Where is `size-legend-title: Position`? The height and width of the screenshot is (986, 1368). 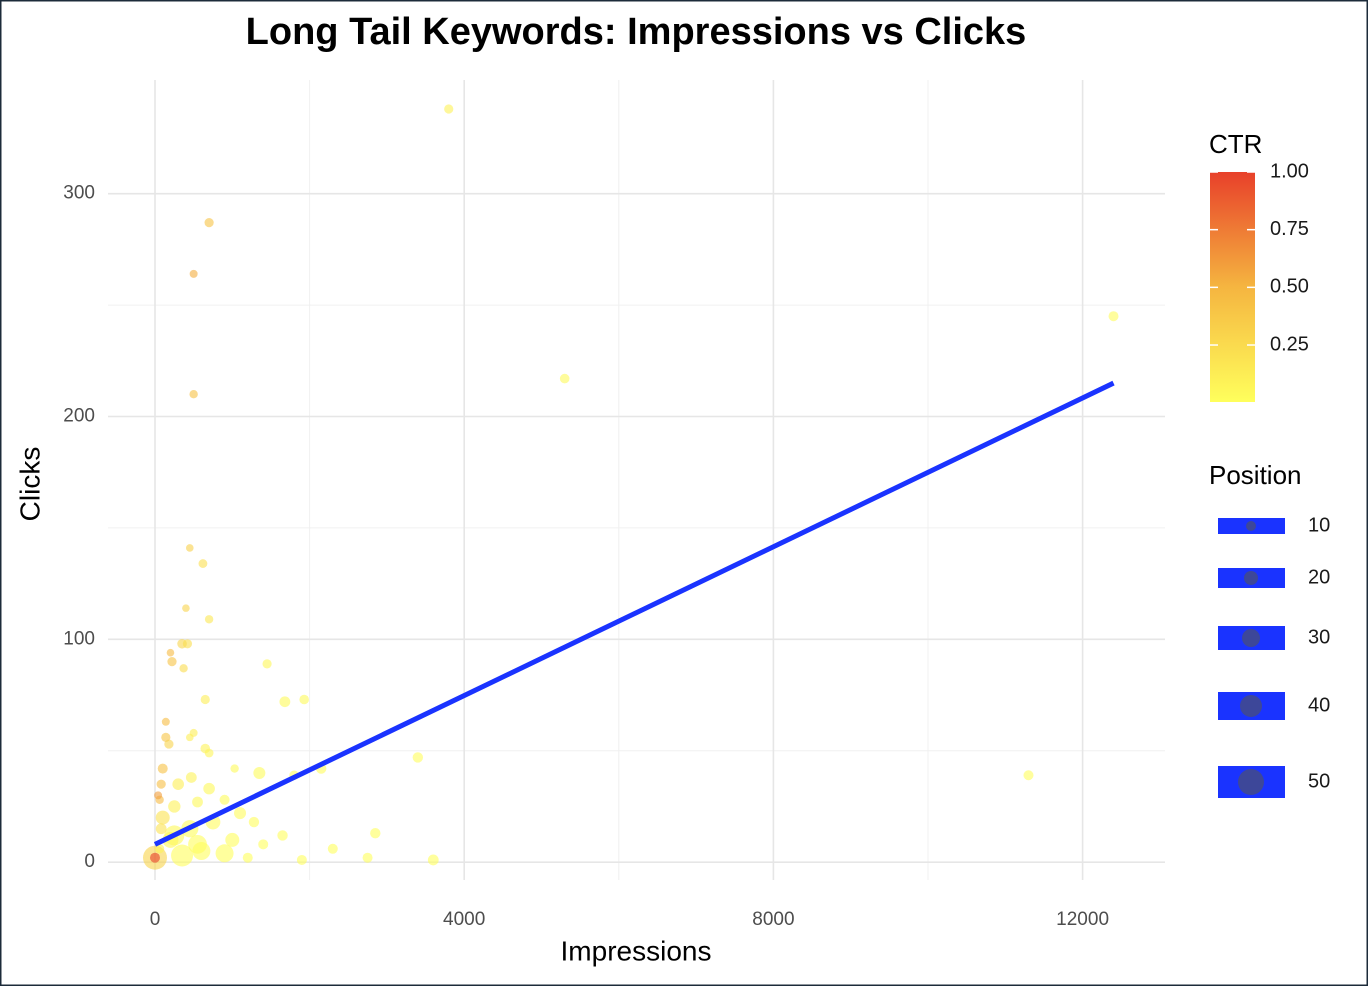 size-legend-title: Position is located at coordinates (1255, 475).